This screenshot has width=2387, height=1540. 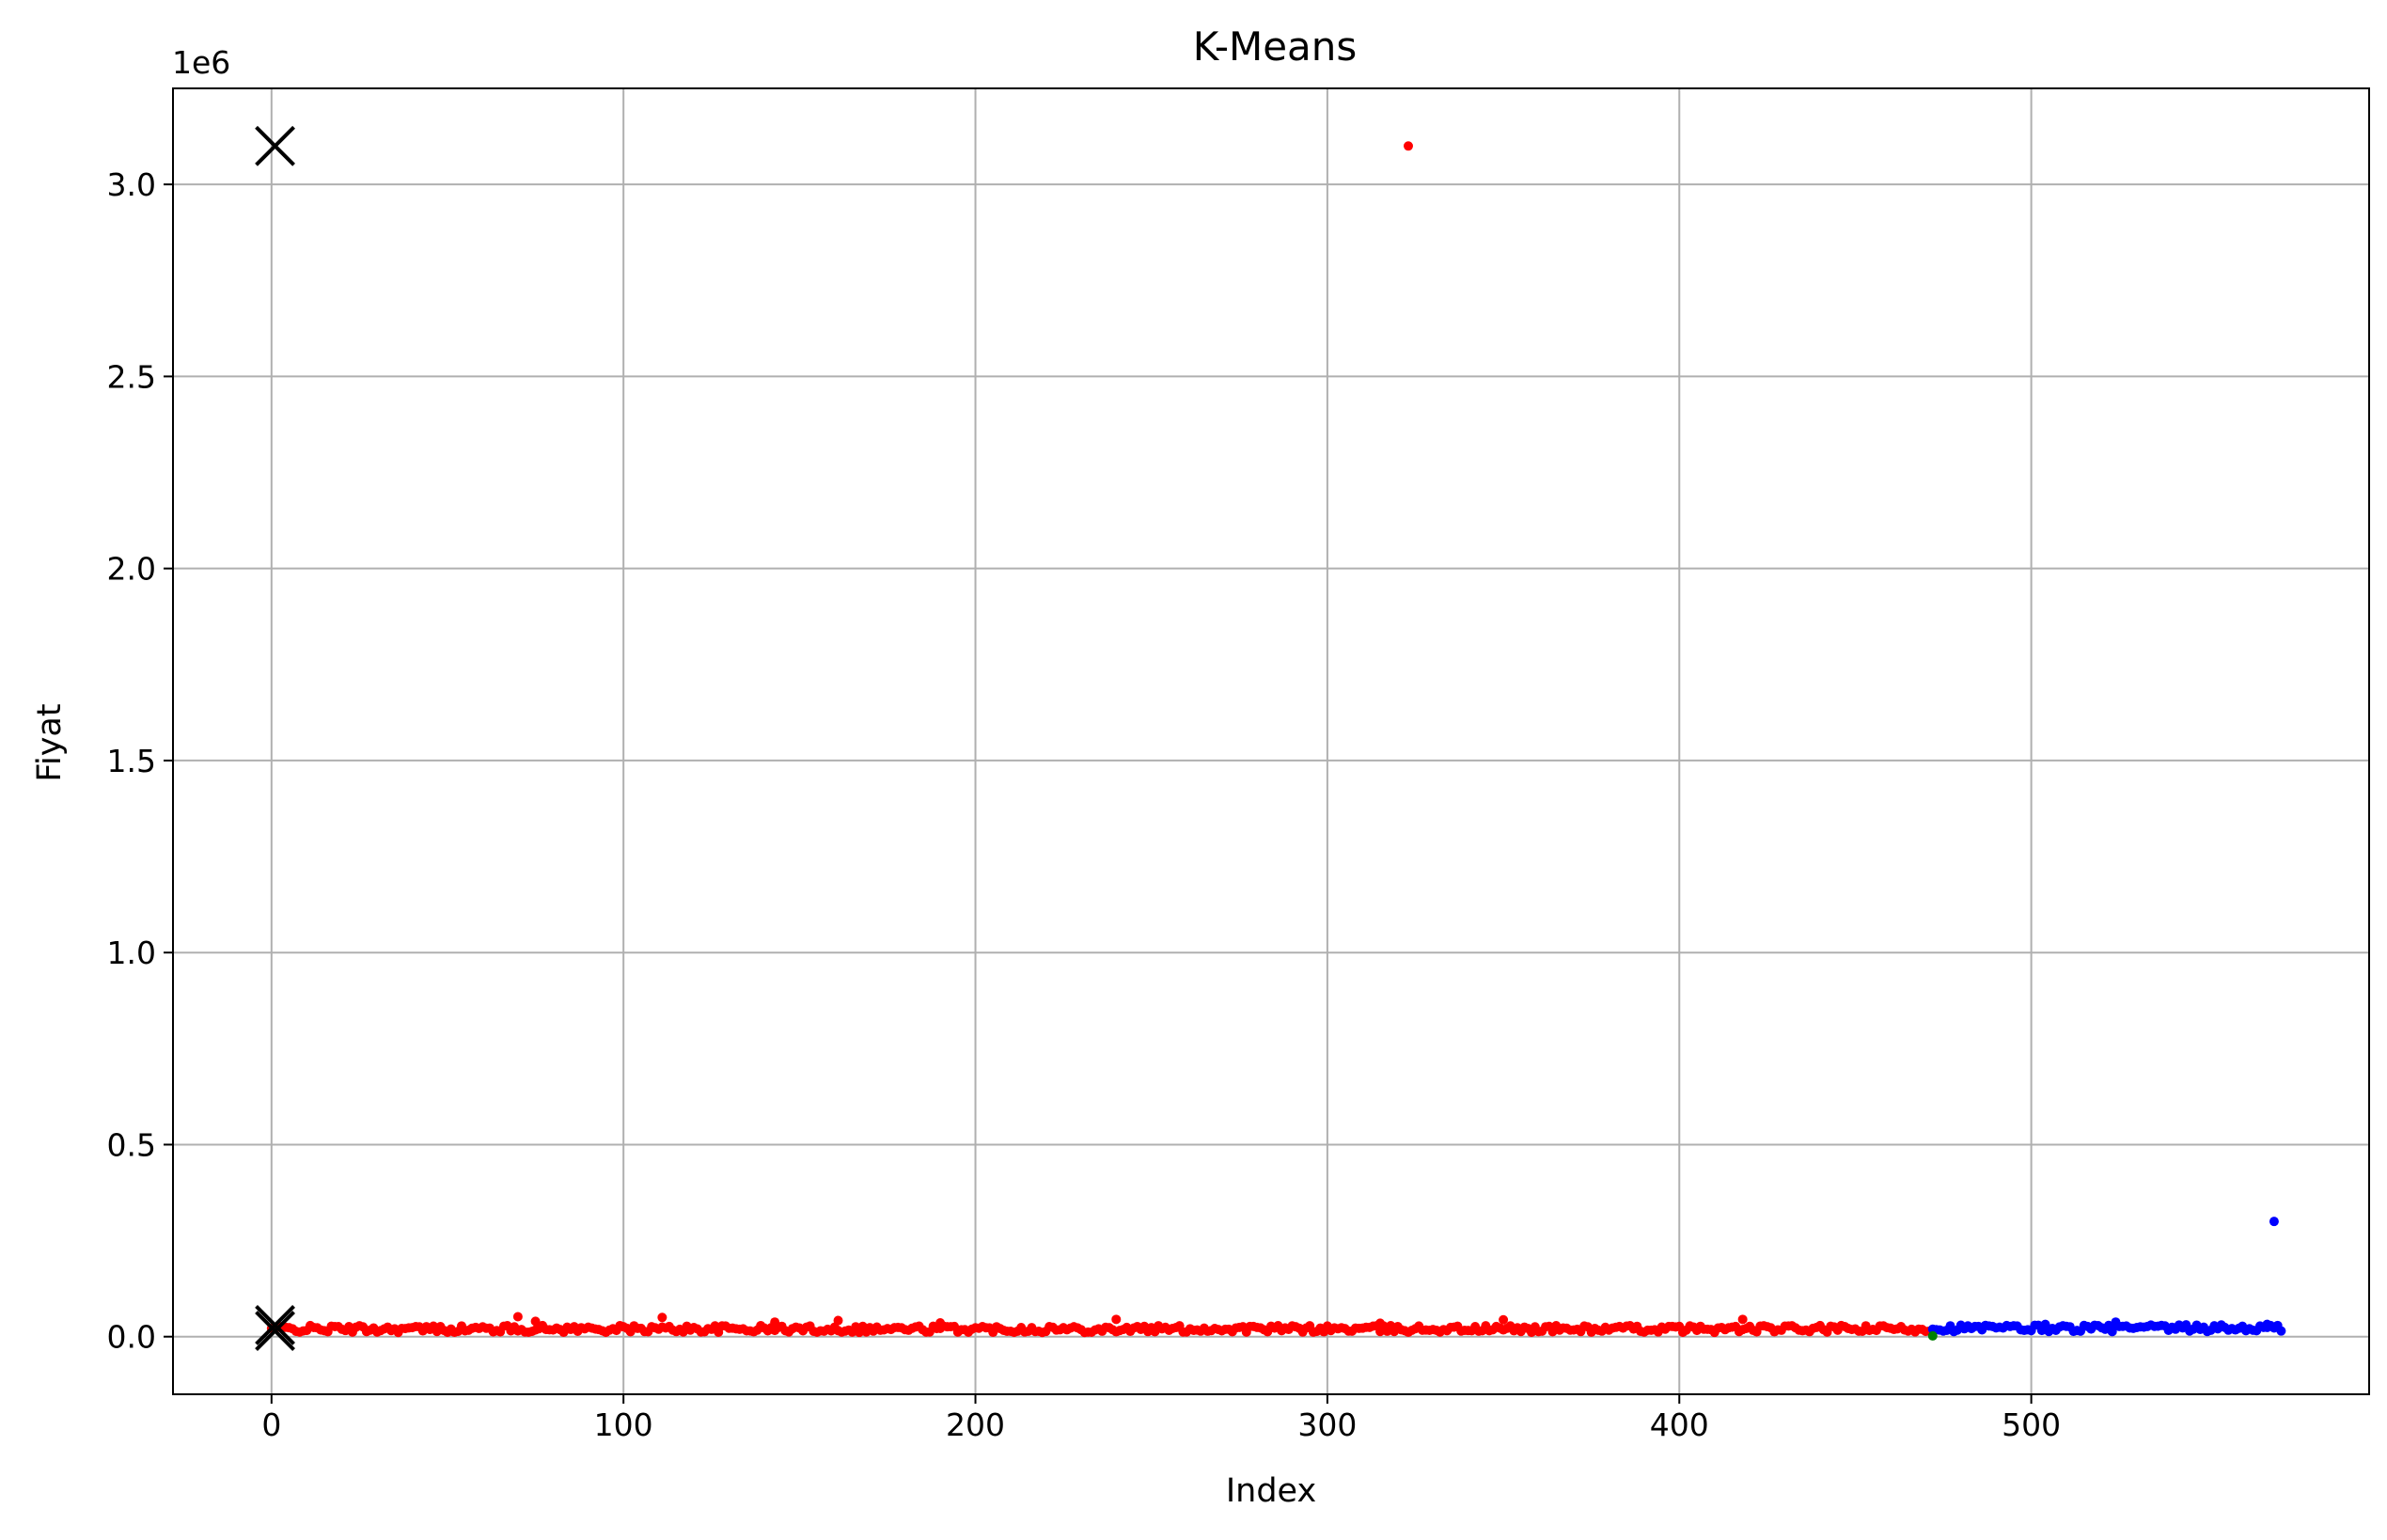 I want to click on y-tick-label: 3.0, so click(x=131, y=184).